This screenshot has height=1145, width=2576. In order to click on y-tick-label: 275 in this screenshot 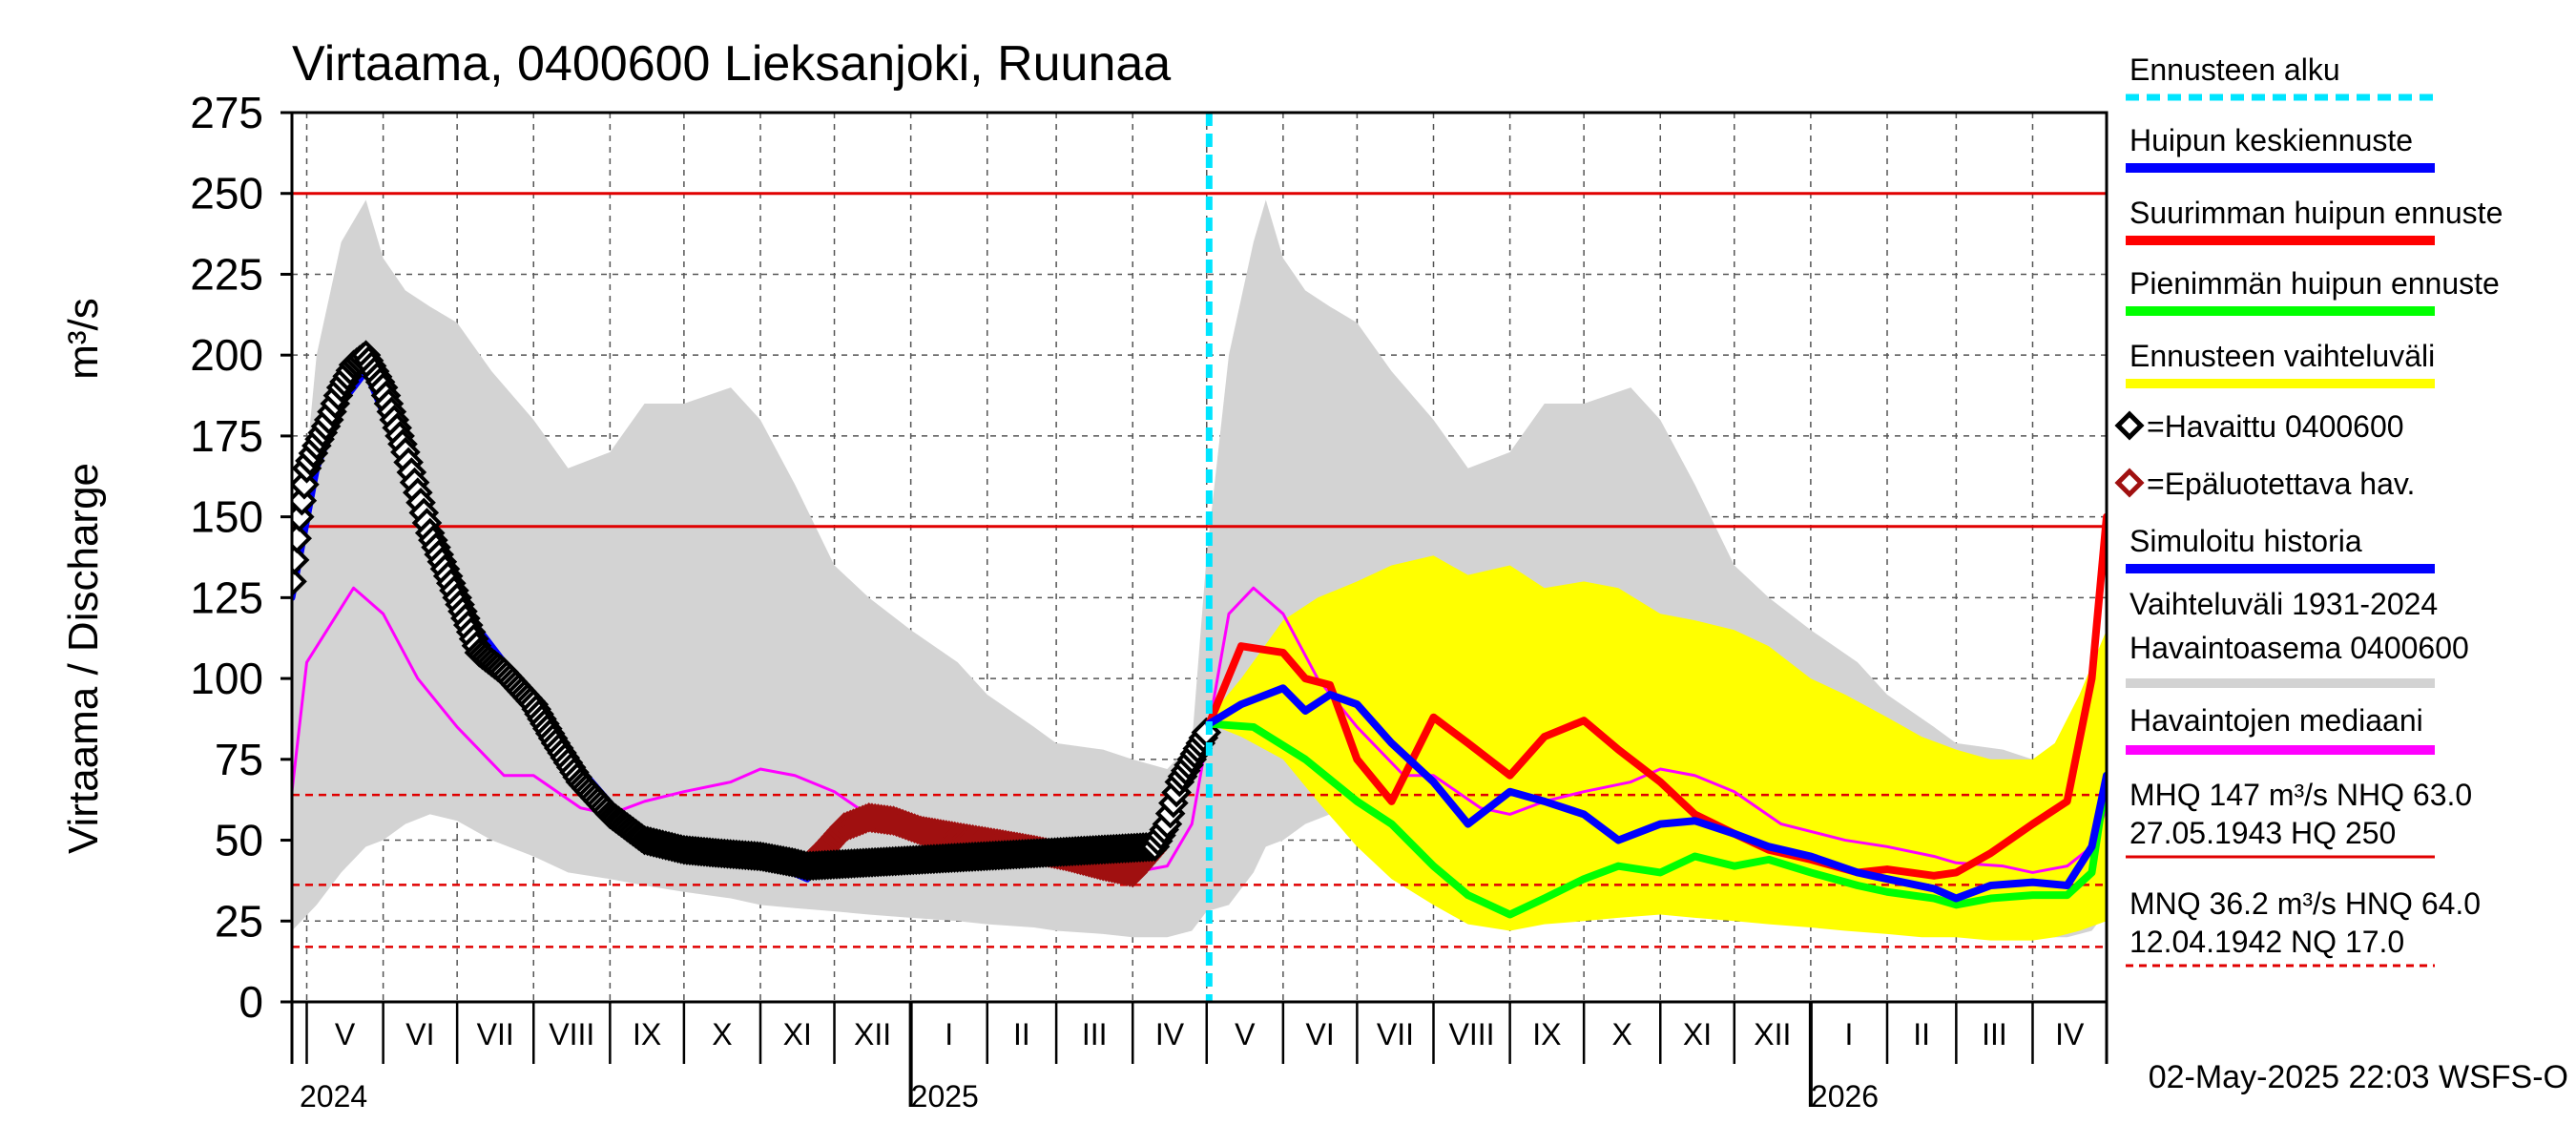, I will do `click(226, 113)`.